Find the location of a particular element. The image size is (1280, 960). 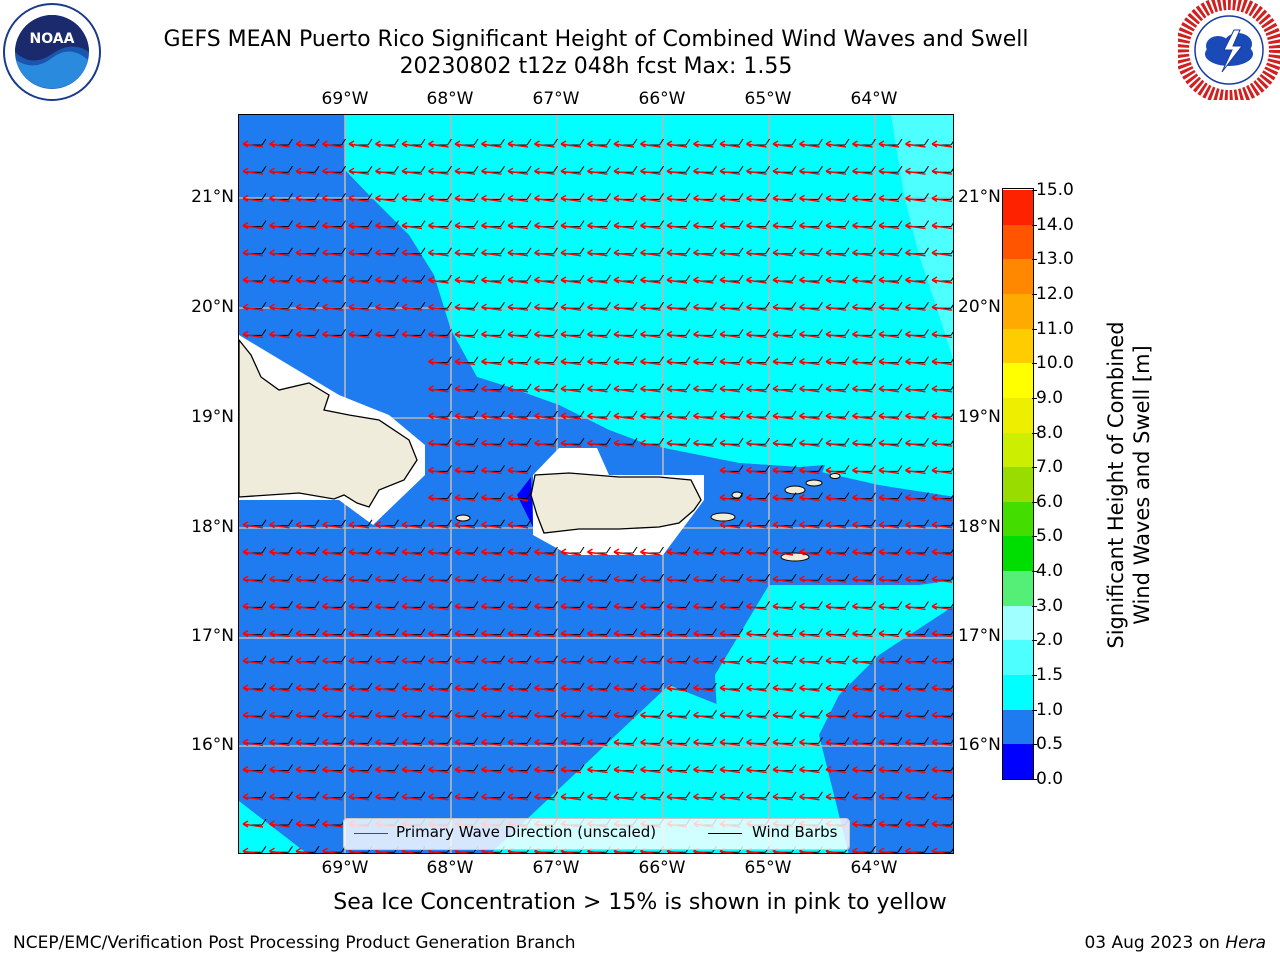

lon-tick-bottom: 68°W is located at coordinates (450, 868).